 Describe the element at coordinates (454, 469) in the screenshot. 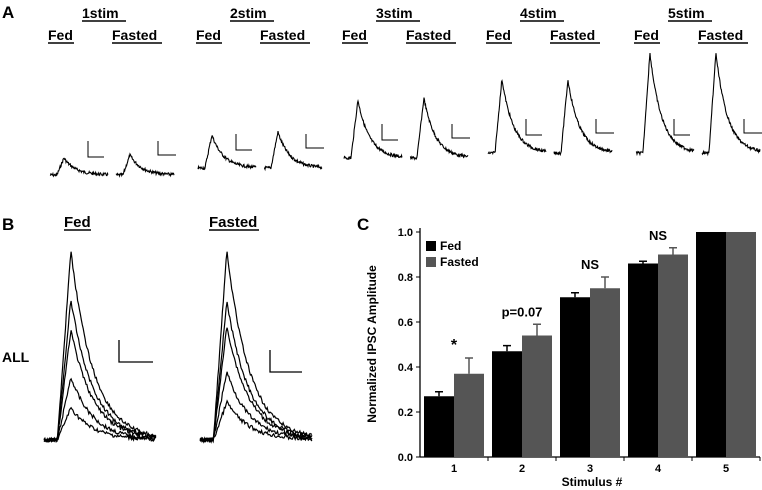

I see `x-tick-label-1: 1` at that location.